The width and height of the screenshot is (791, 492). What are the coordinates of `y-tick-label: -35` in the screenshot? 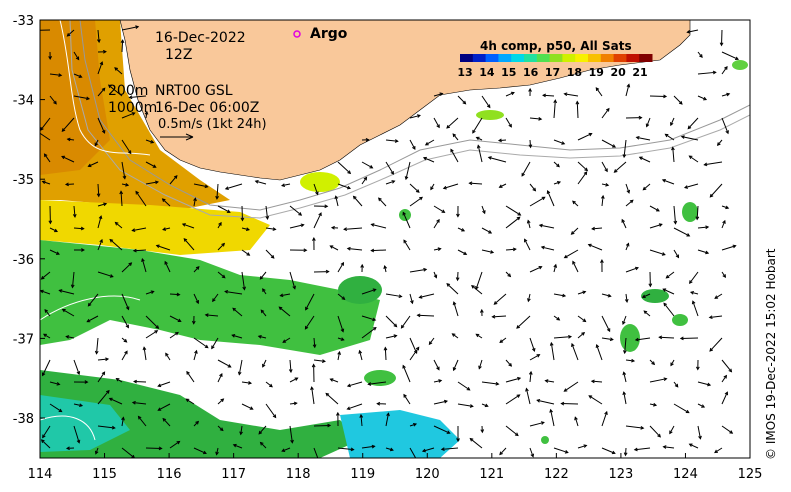 It's located at (23, 180).